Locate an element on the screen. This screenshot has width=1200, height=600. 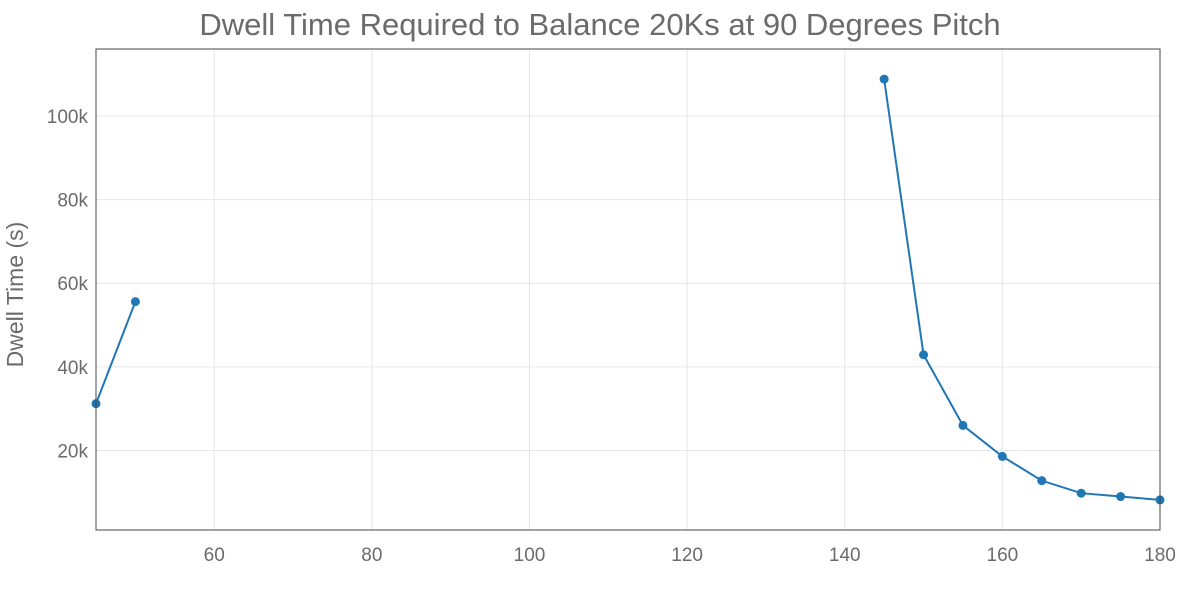
y-tick-label: 20k is located at coordinates (72, 452).